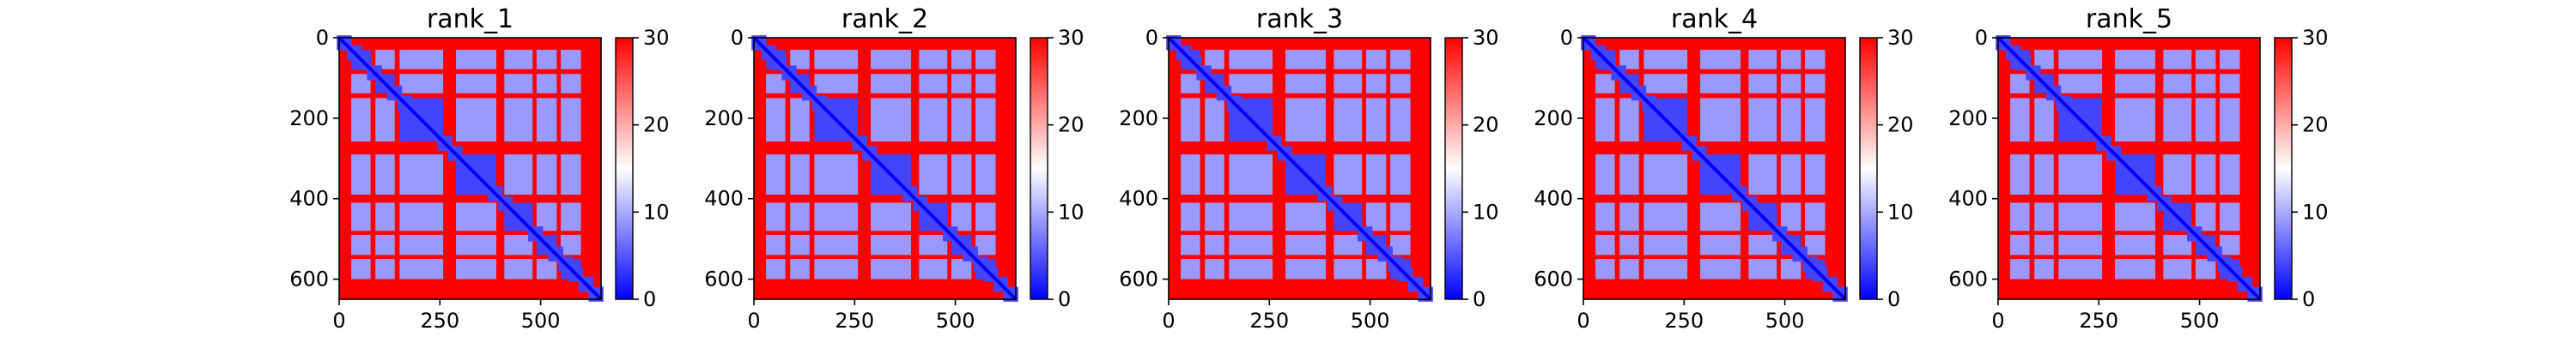  I want to click on y-tick-label: 600, so click(1138, 280).